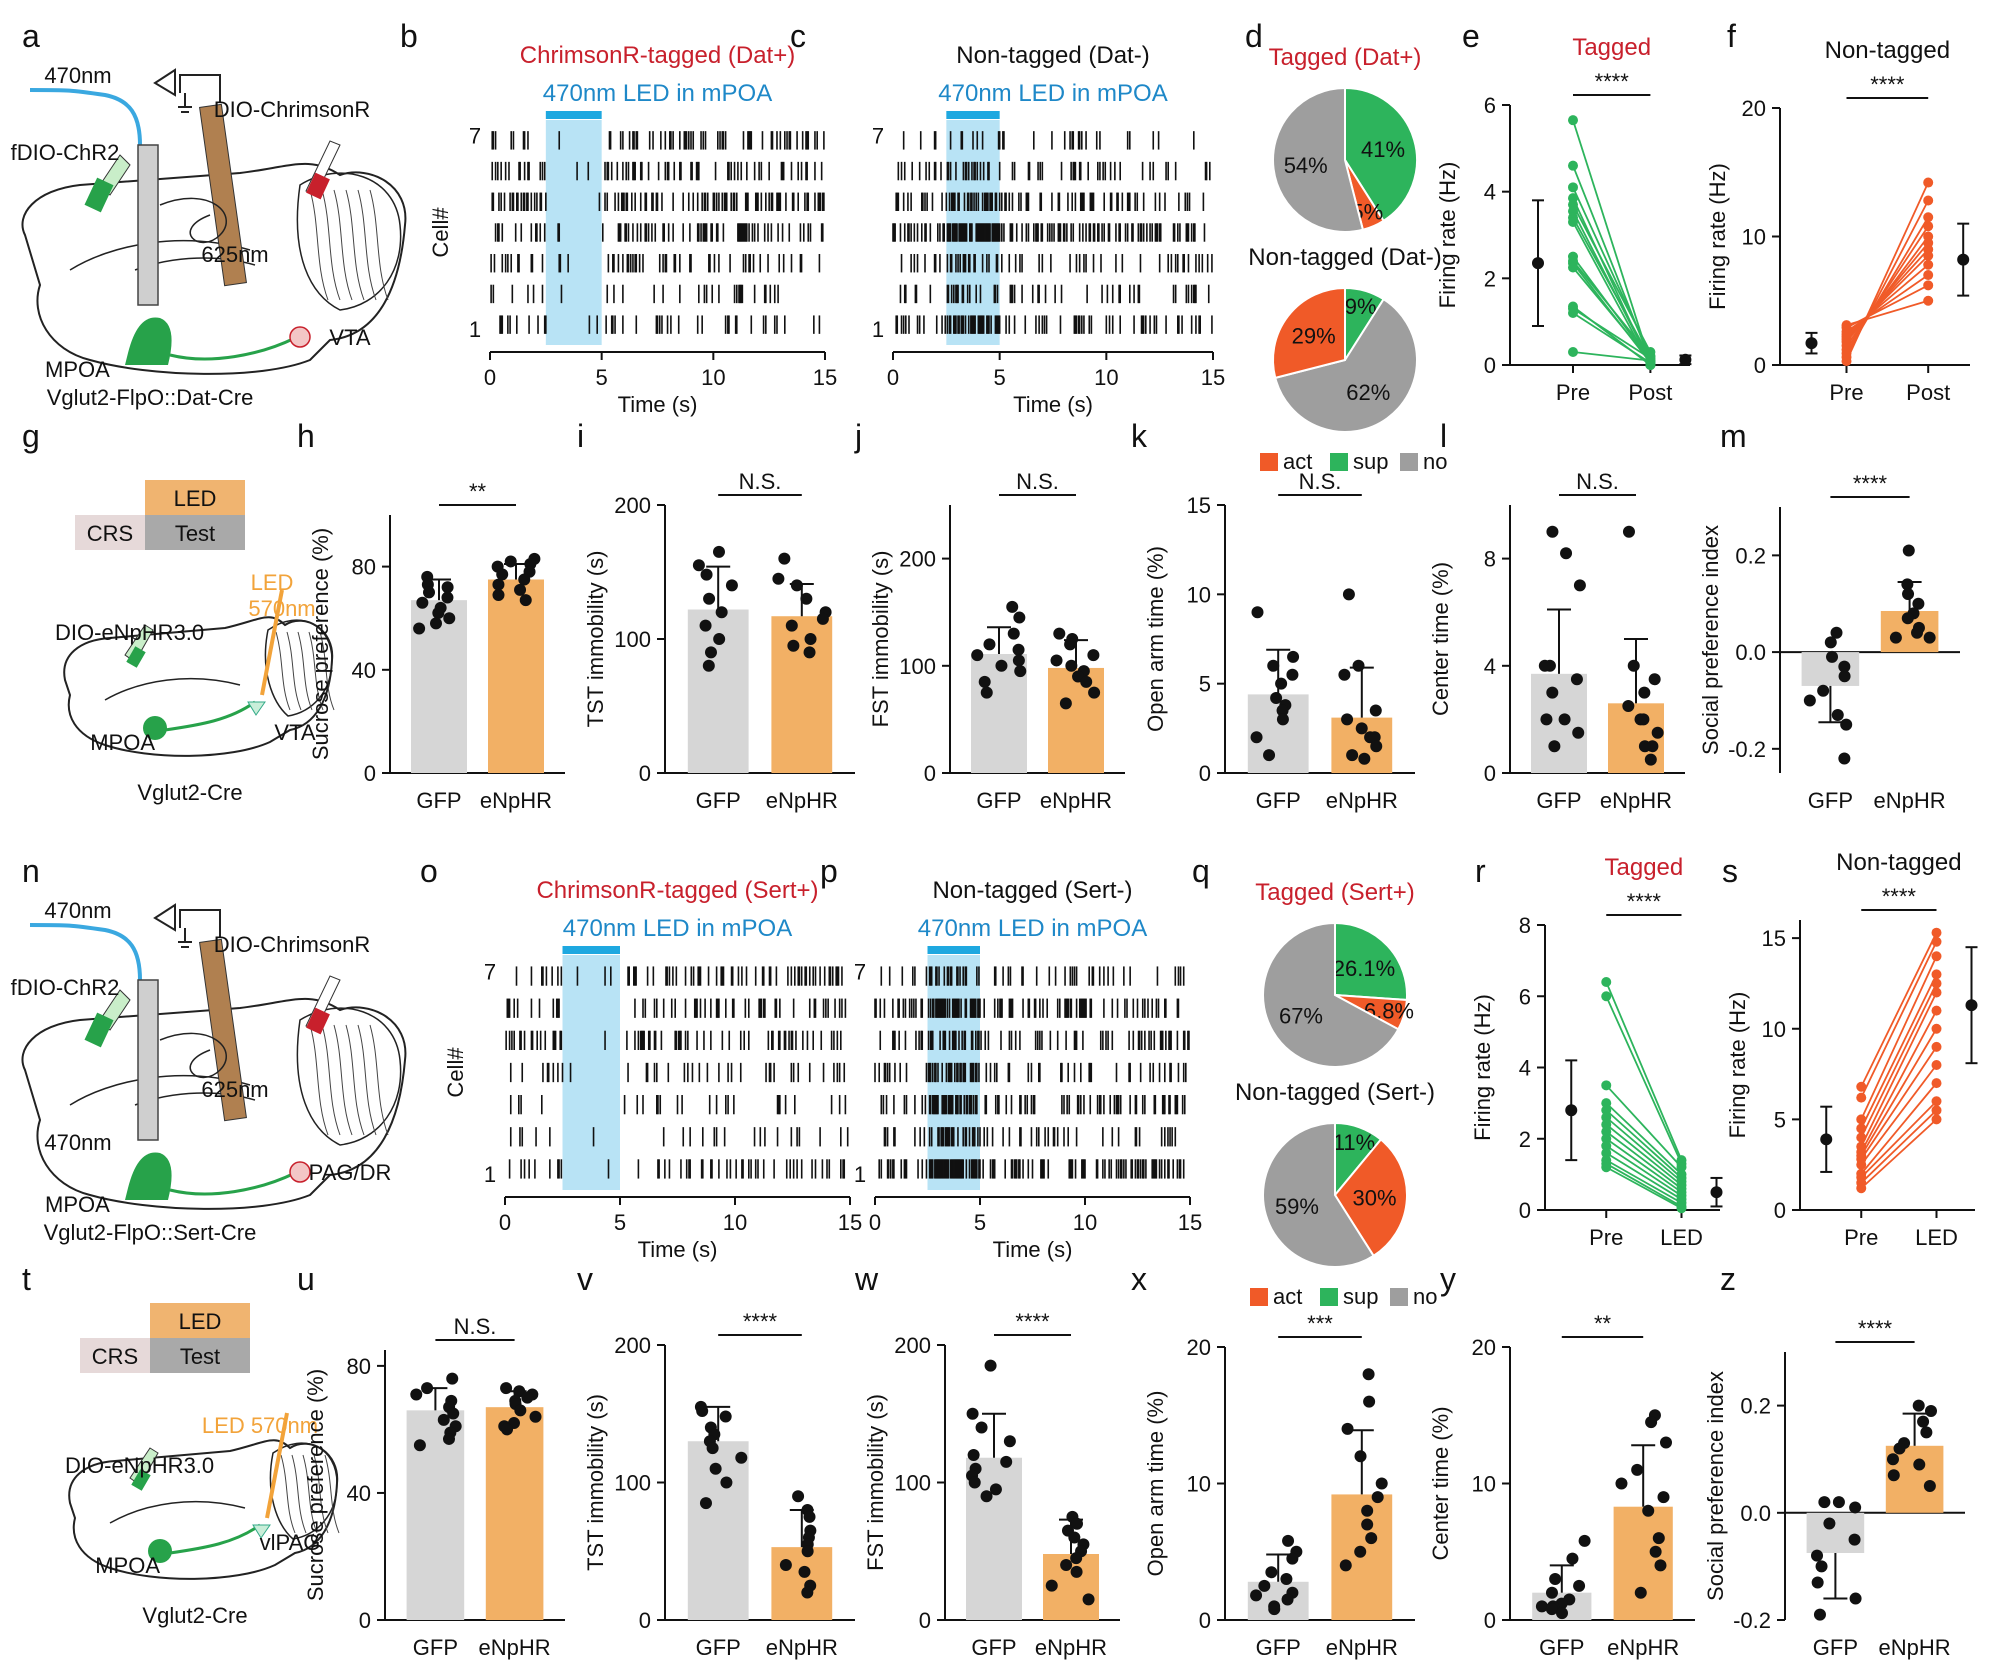 This screenshot has height=1669, width=1998. I want to click on led-cone-icon, so click(256, 708).